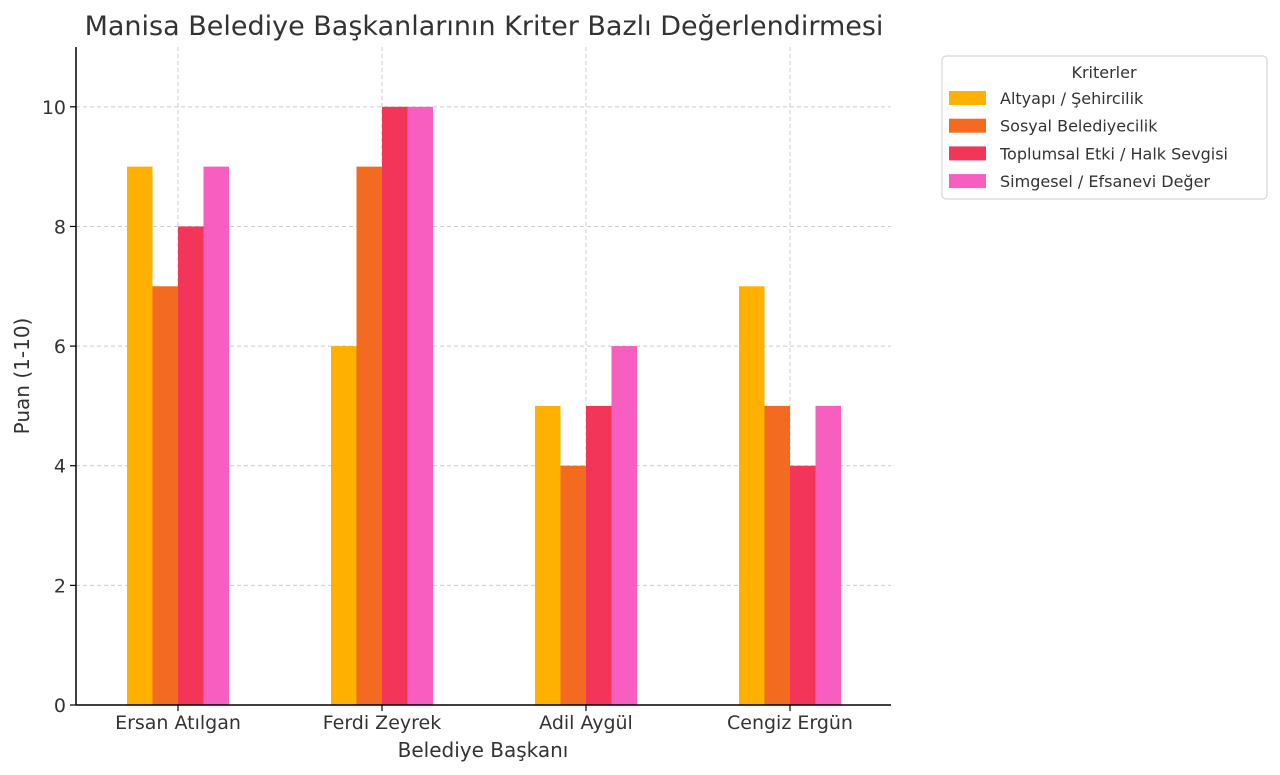  Describe the element at coordinates (483, 750) in the screenshot. I see `x-axis-label: Belediye Başkanı` at that location.